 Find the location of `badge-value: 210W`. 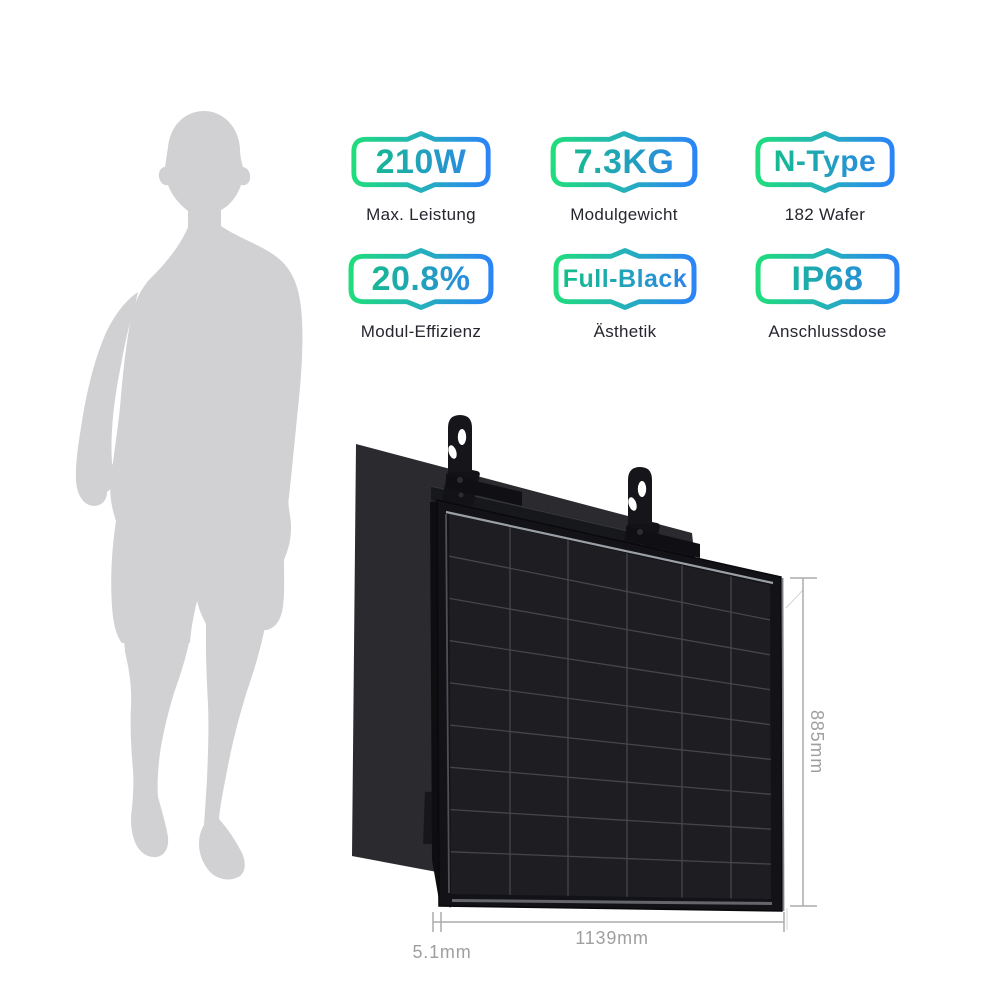

badge-value: 210W is located at coordinates (421, 162).